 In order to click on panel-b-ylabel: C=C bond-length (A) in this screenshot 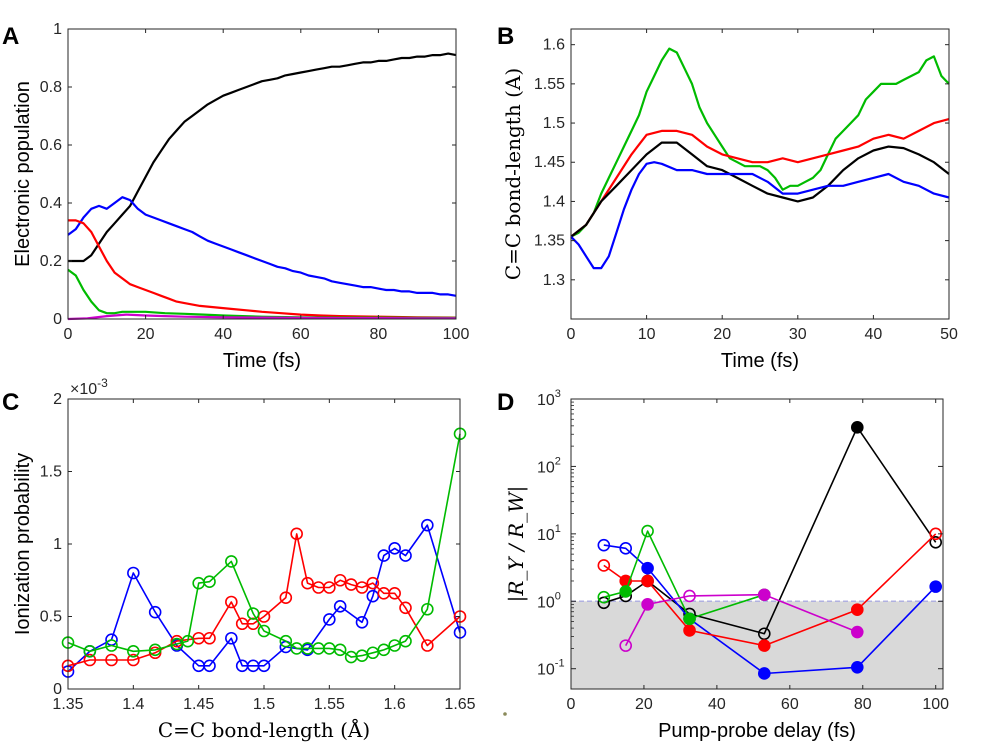, I will do `click(513, 174)`.